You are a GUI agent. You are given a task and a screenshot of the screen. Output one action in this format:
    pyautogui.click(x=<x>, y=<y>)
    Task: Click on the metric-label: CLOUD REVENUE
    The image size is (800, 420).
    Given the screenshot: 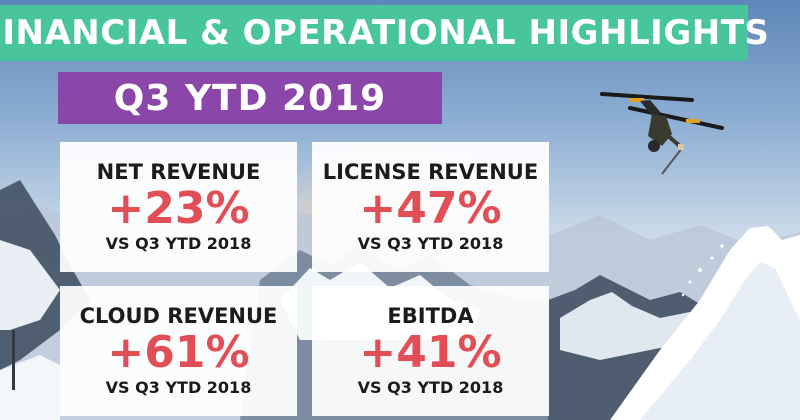 What is the action you would take?
    pyautogui.click(x=178, y=315)
    